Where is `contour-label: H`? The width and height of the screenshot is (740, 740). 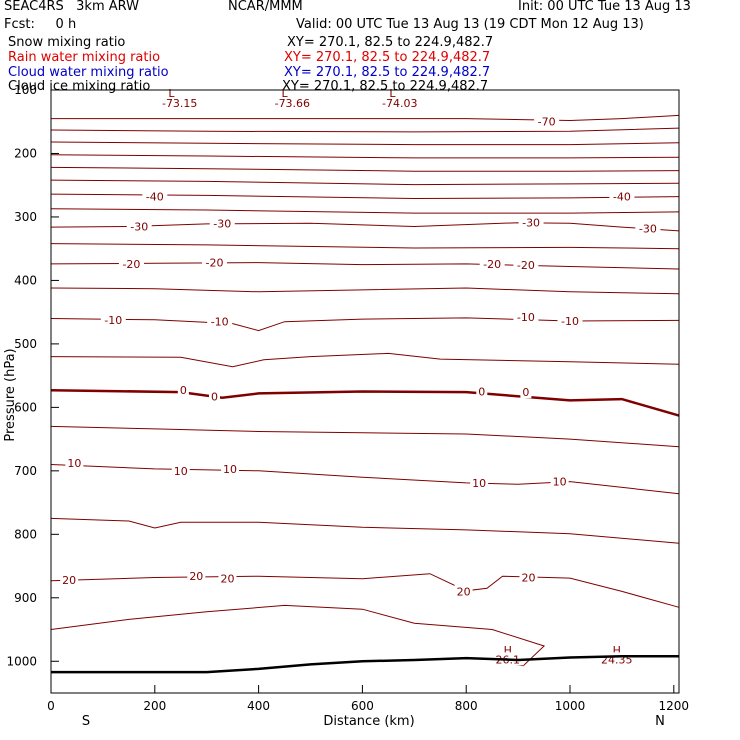 contour-label: H is located at coordinates (508, 650).